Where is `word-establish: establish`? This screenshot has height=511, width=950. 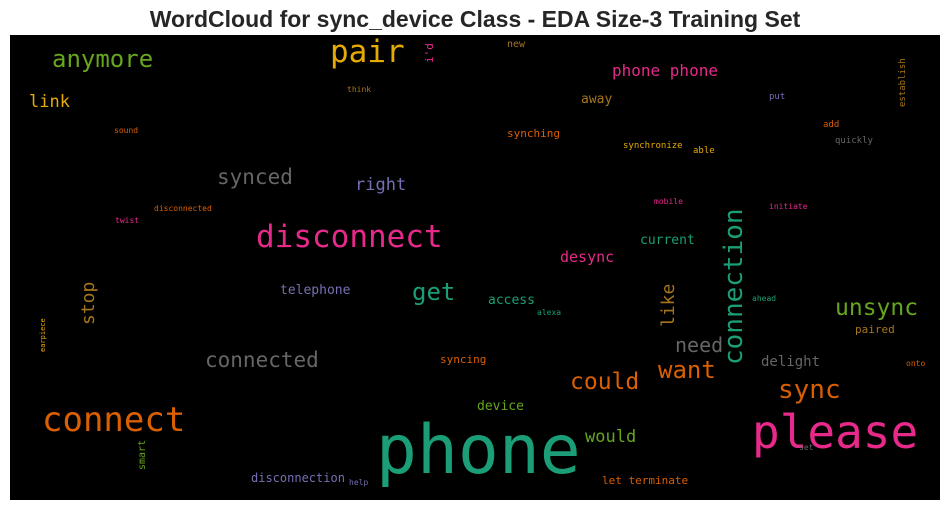
word-establish: establish is located at coordinates (903, 82).